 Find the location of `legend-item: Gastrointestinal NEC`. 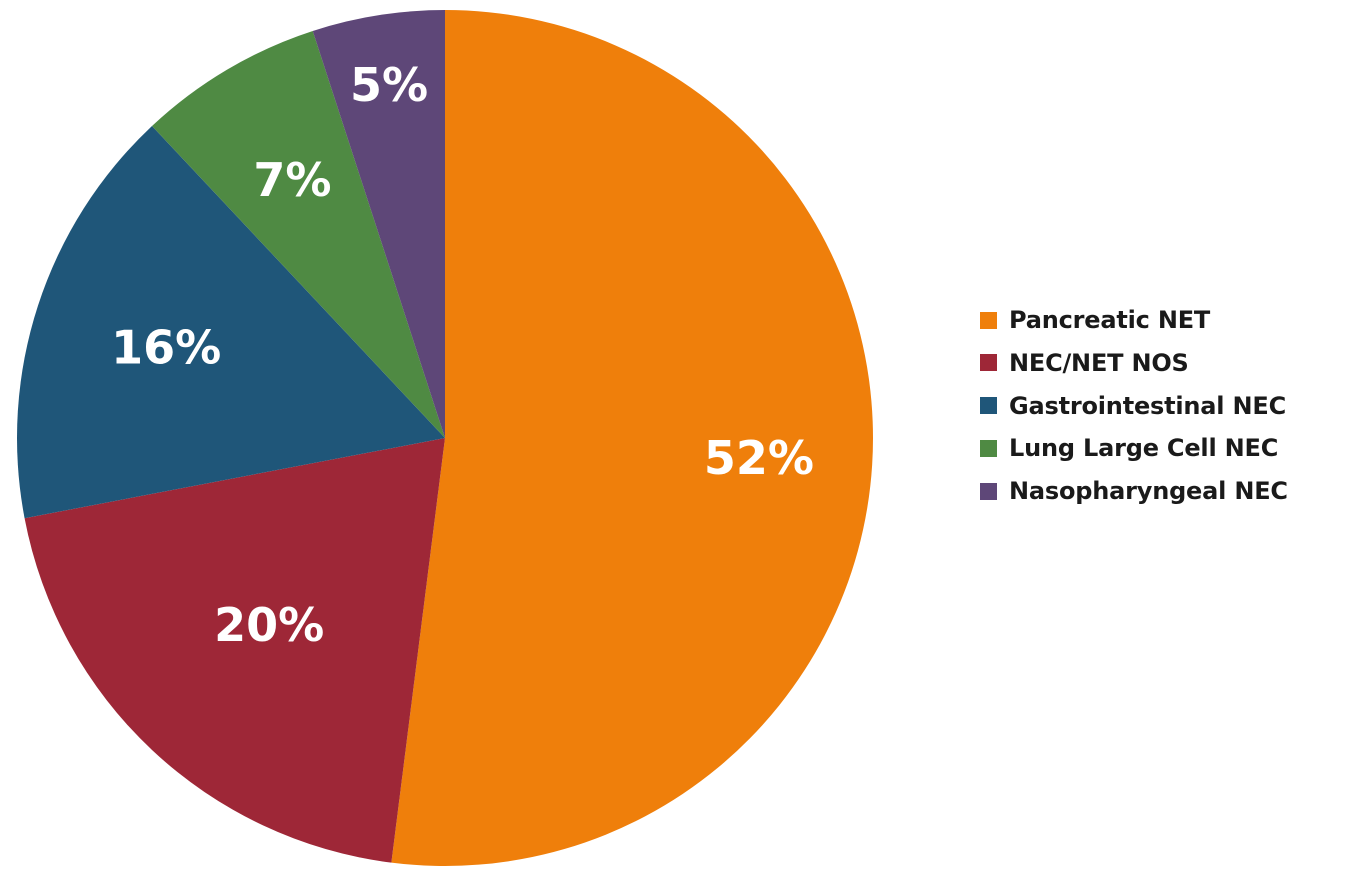

legend-item: Gastrointestinal NEC is located at coordinates (1160, 406).